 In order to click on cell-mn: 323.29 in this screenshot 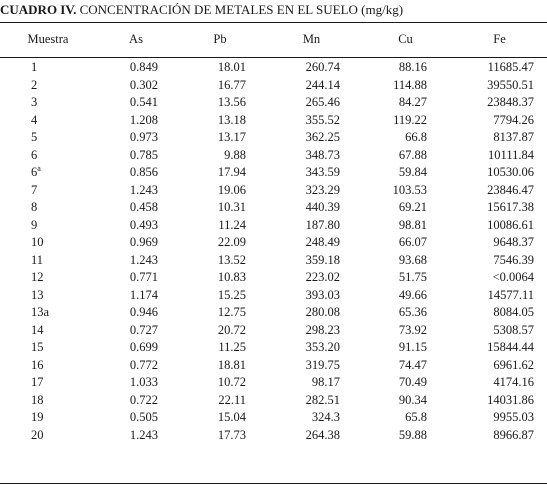, I will do `click(311, 191)`.